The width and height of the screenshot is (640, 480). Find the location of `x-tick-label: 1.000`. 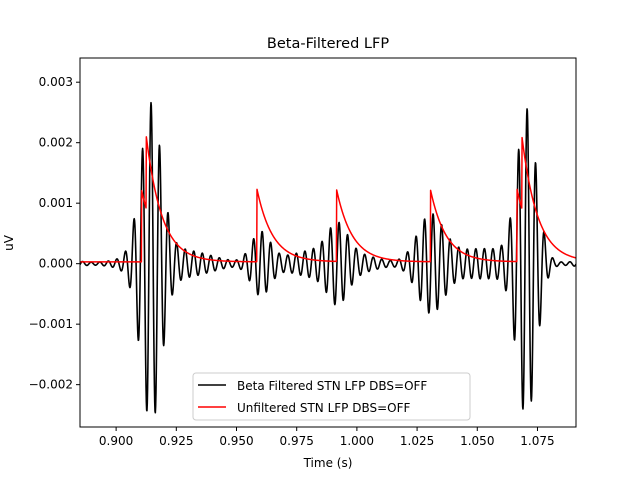

x-tick-label: 1.000 is located at coordinates (357, 441).